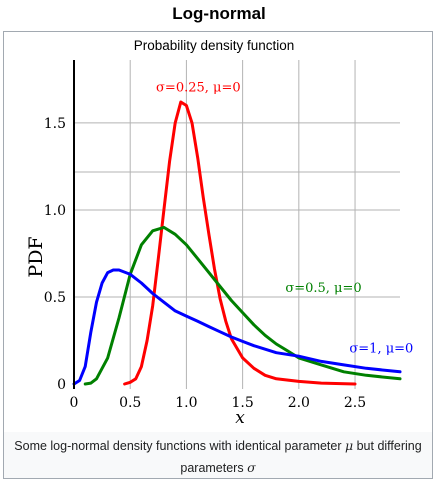 The image size is (438, 483). I want to click on y-tick-label: 0, so click(61, 385).